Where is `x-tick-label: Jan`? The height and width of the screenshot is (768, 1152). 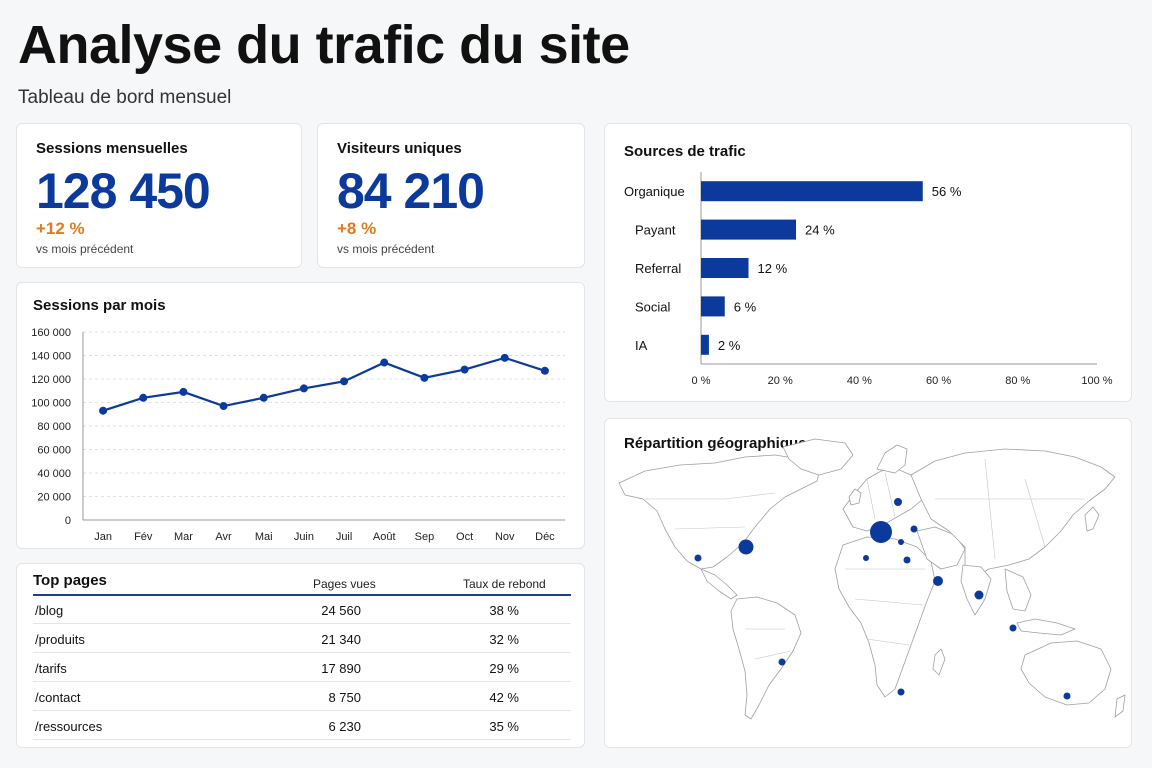
x-tick-label: Jan is located at coordinates (103, 537).